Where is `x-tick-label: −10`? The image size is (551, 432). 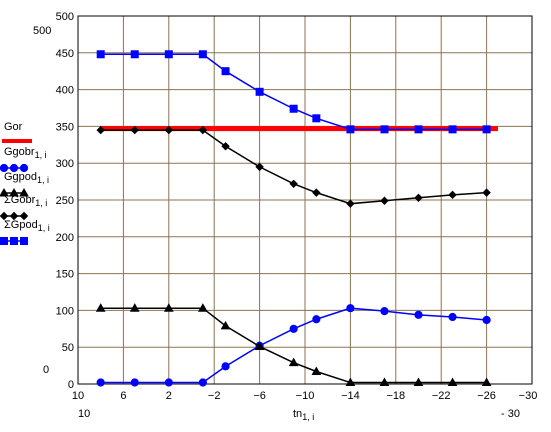
x-tick-label: −10 is located at coordinates (305, 396).